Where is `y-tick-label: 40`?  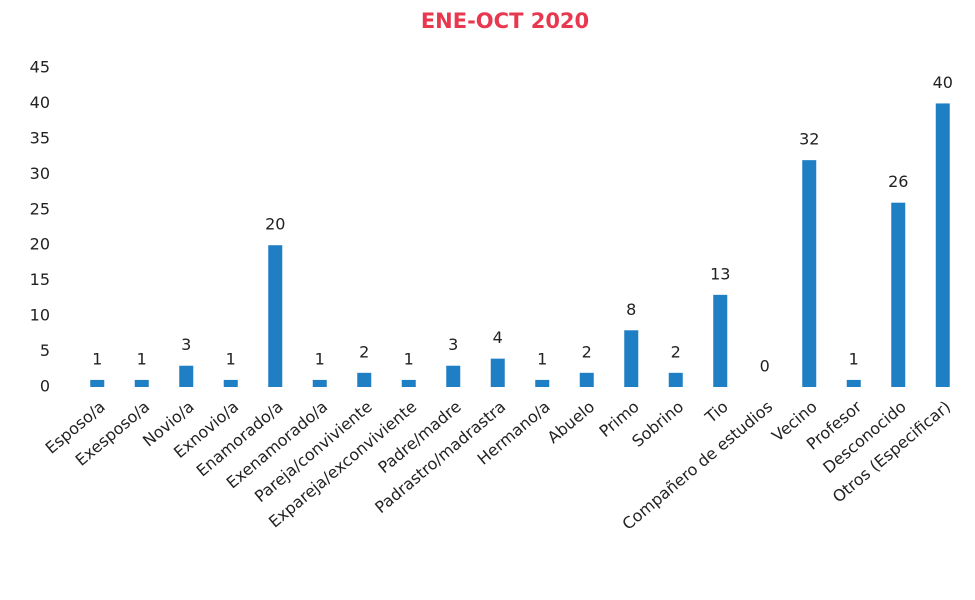
y-tick-label: 40 is located at coordinates (40, 102).